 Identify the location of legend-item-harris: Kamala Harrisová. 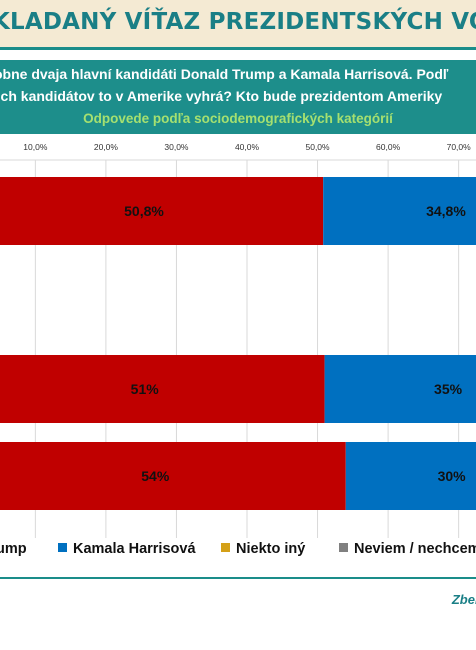
(127, 549).